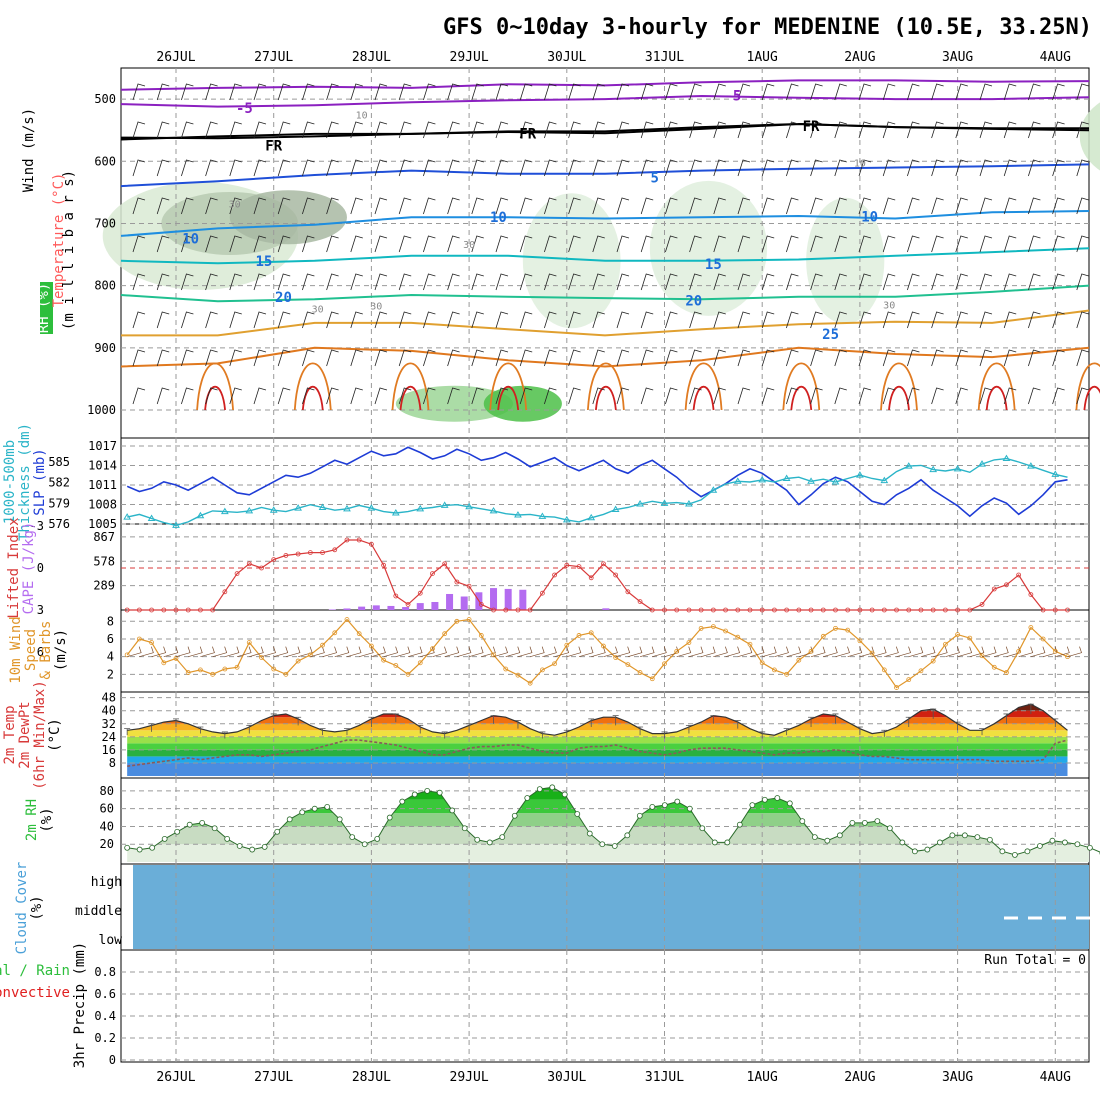 The image size is (1100, 1100). What do you see at coordinates (264, 262) in the screenshot?
I see `isotherm-label: 15` at bounding box center [264, 262].